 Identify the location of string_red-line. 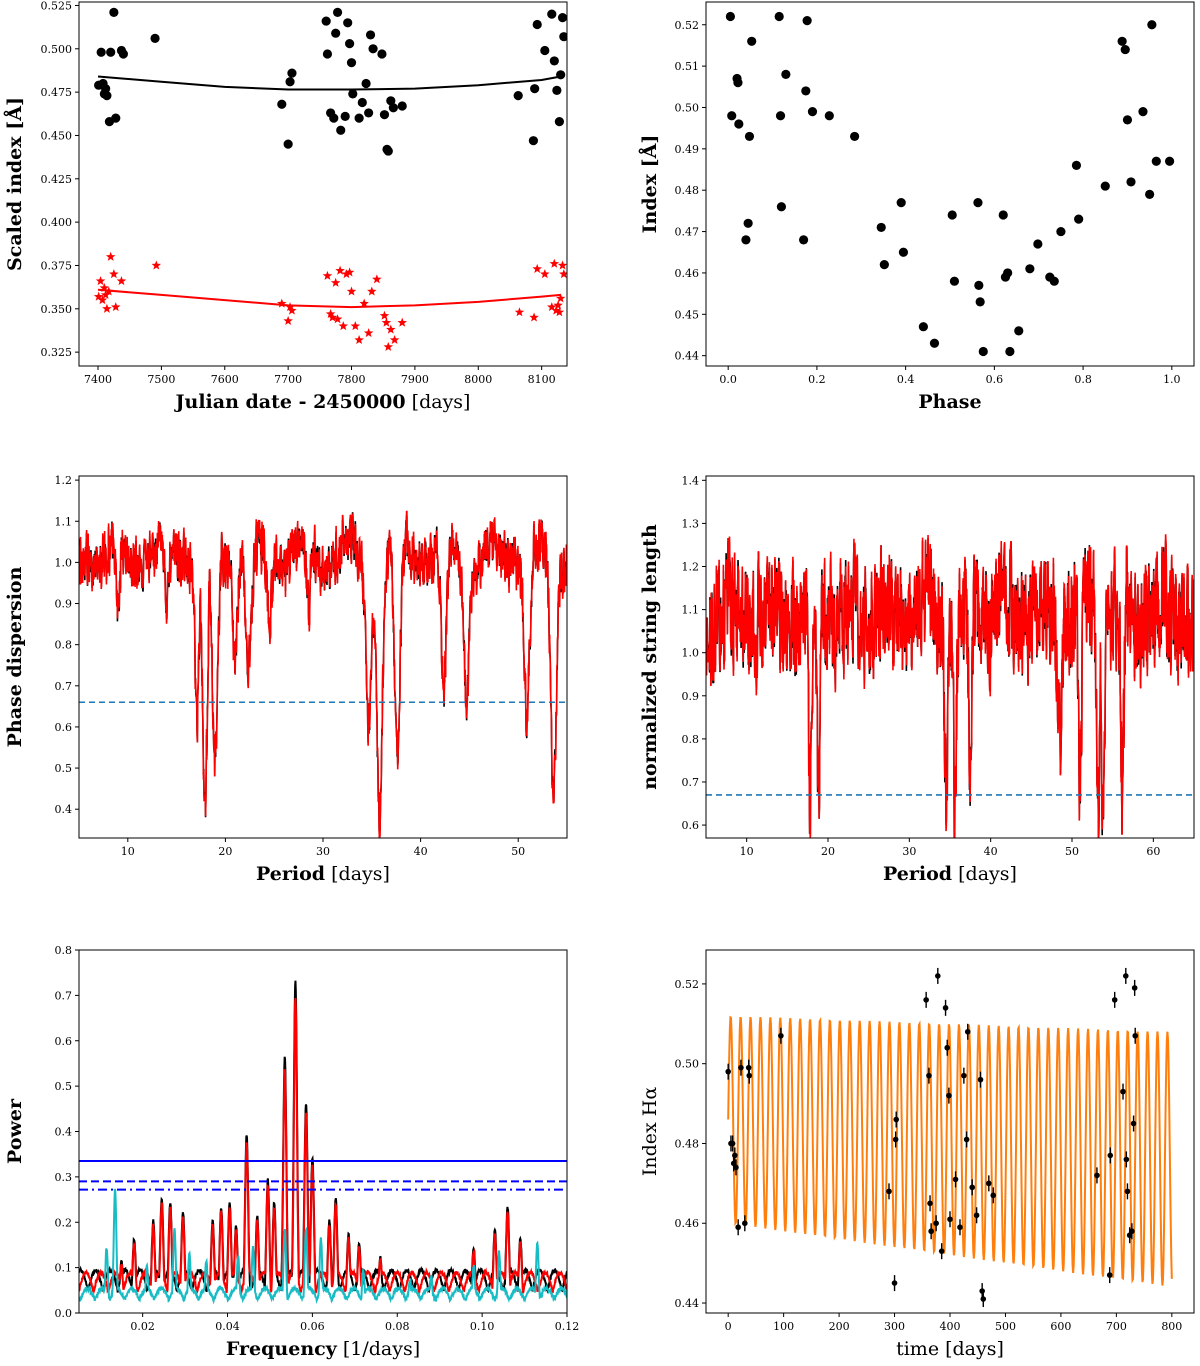
(950, 686).